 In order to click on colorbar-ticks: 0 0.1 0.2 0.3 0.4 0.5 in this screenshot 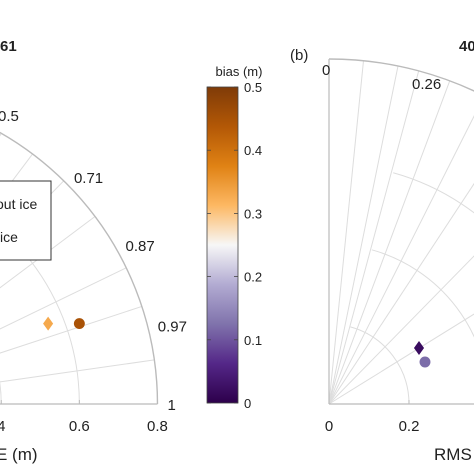, I will do `click(234, 245)`.